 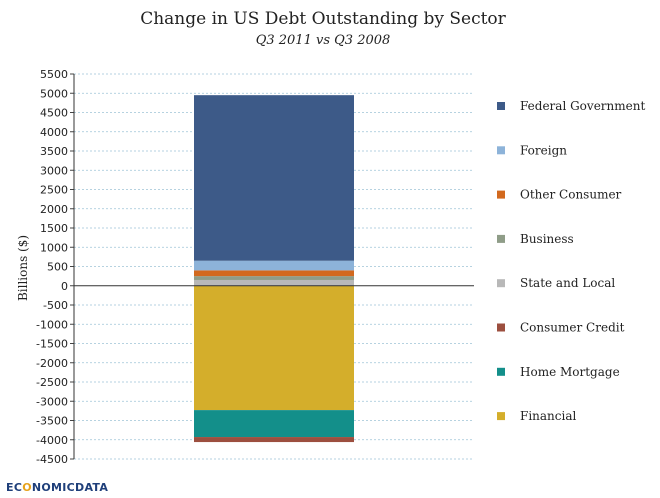 What do you see at coordinates (274, 273) in the screenshot?
I see `bar-segment-other-consumer` at bounding box center [274, 273].